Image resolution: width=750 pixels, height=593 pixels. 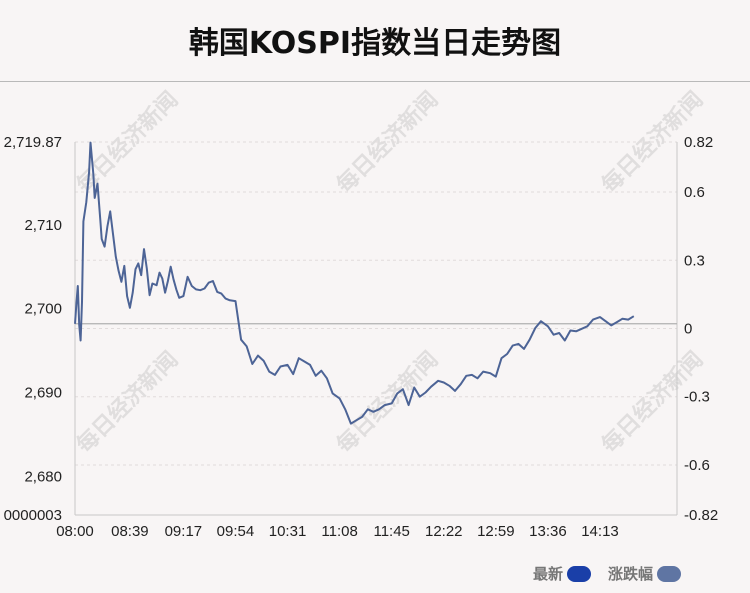 What do you see at coordinates (33, 329) in the screenshot?
I see `left-y-axis: 2,719.87 2,710 2,700 2,690 2,680 0000003` at bounding box center [33, 329].